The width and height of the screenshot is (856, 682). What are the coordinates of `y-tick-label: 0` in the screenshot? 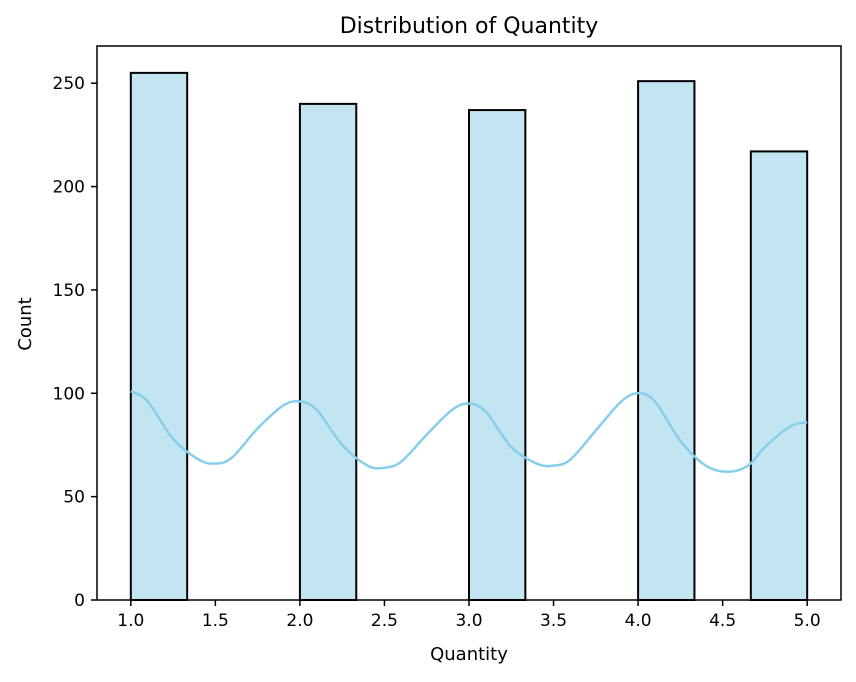 It's located at (79, 601).